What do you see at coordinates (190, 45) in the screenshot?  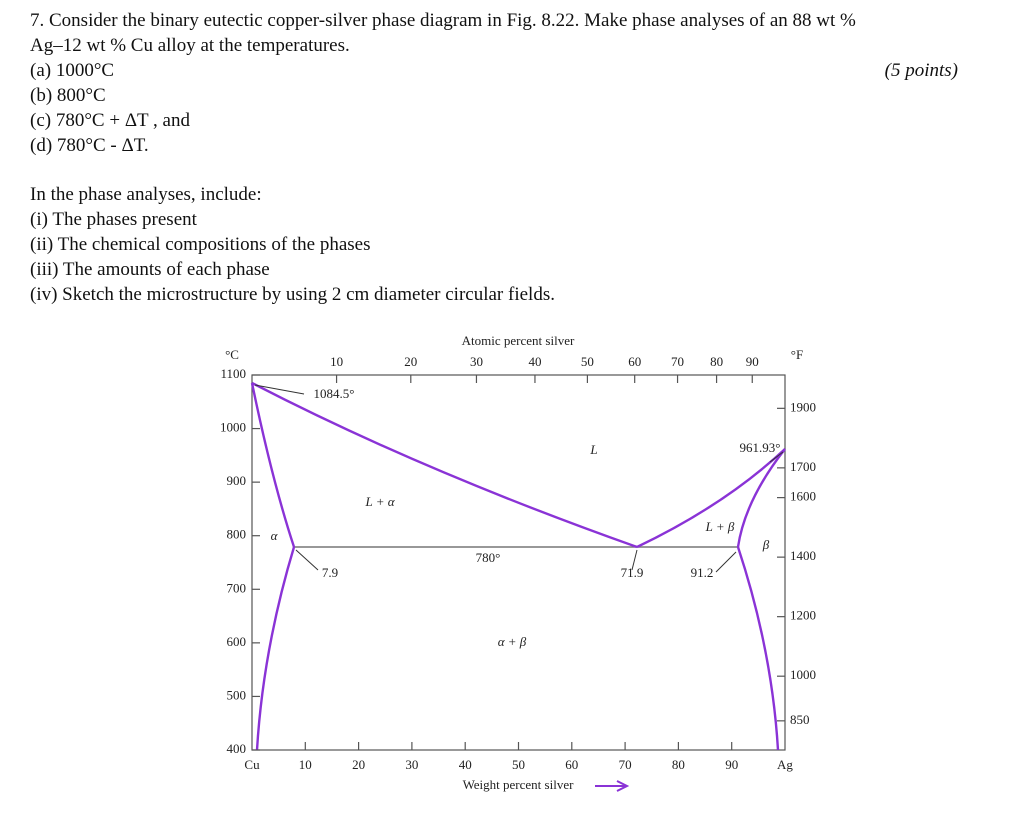 I see `text-line: Ag–12 wt % Cu alloy at the temperatures.` at bounding box center [190, 45].